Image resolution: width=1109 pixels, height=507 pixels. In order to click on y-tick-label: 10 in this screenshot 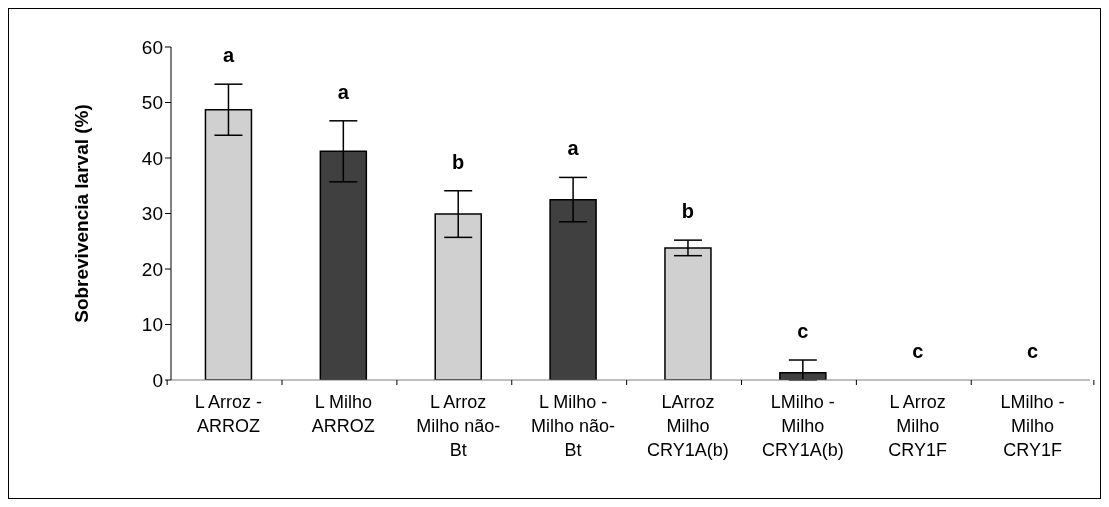, I will do `click(152, 325)`.